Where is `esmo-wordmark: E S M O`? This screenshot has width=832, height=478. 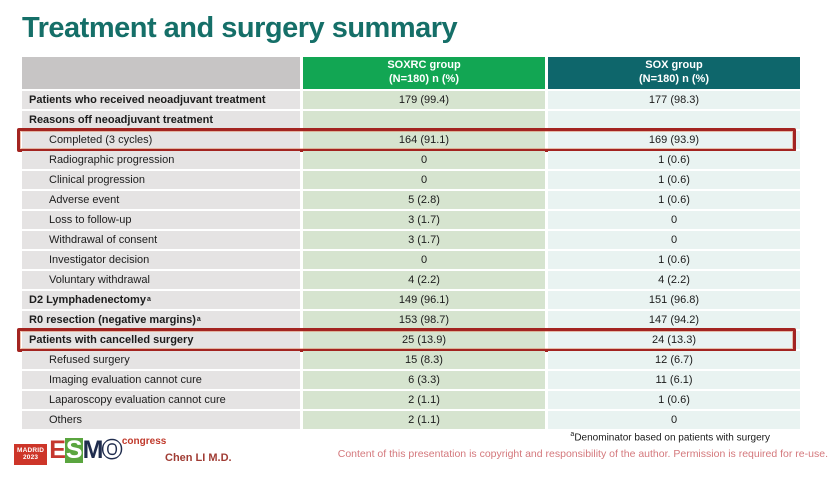
esmo-wordmark: E S M O is located at coordinates (85, 450).